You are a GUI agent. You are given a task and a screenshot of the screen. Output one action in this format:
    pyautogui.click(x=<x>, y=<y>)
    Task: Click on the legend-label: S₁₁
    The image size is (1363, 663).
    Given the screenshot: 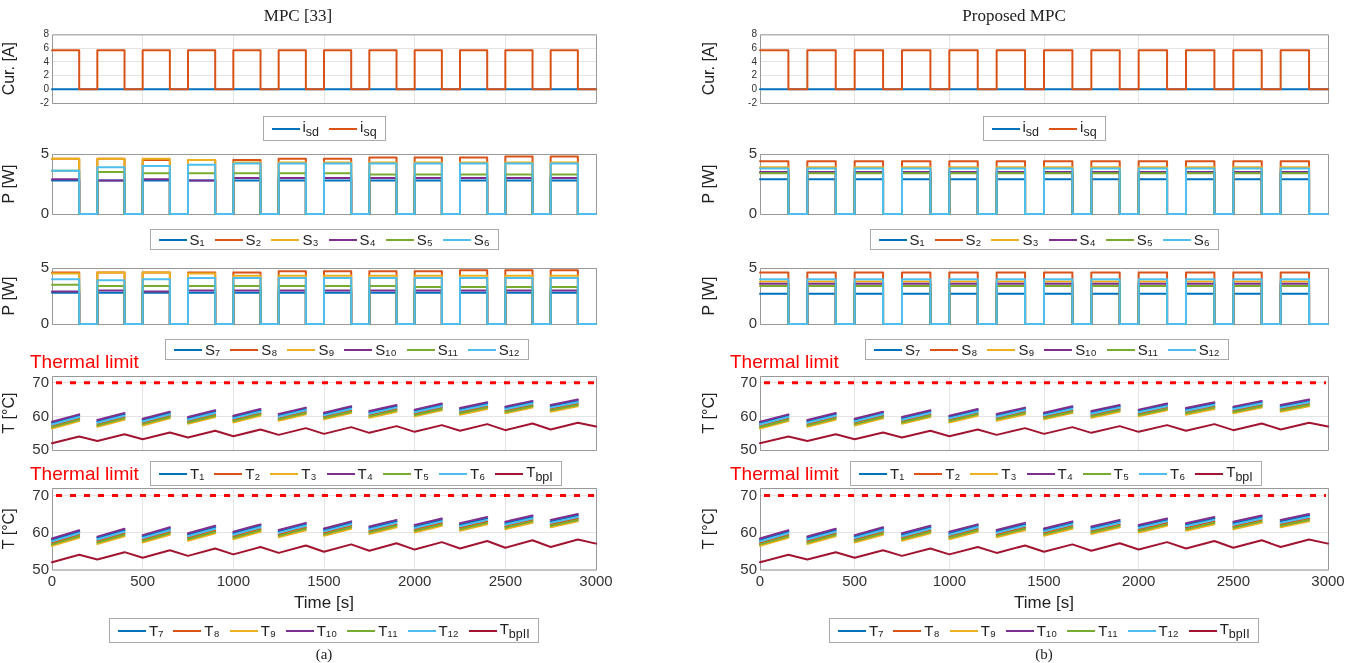 What is the action you would take?
    pyautogui.click(x=447, y=349)
    